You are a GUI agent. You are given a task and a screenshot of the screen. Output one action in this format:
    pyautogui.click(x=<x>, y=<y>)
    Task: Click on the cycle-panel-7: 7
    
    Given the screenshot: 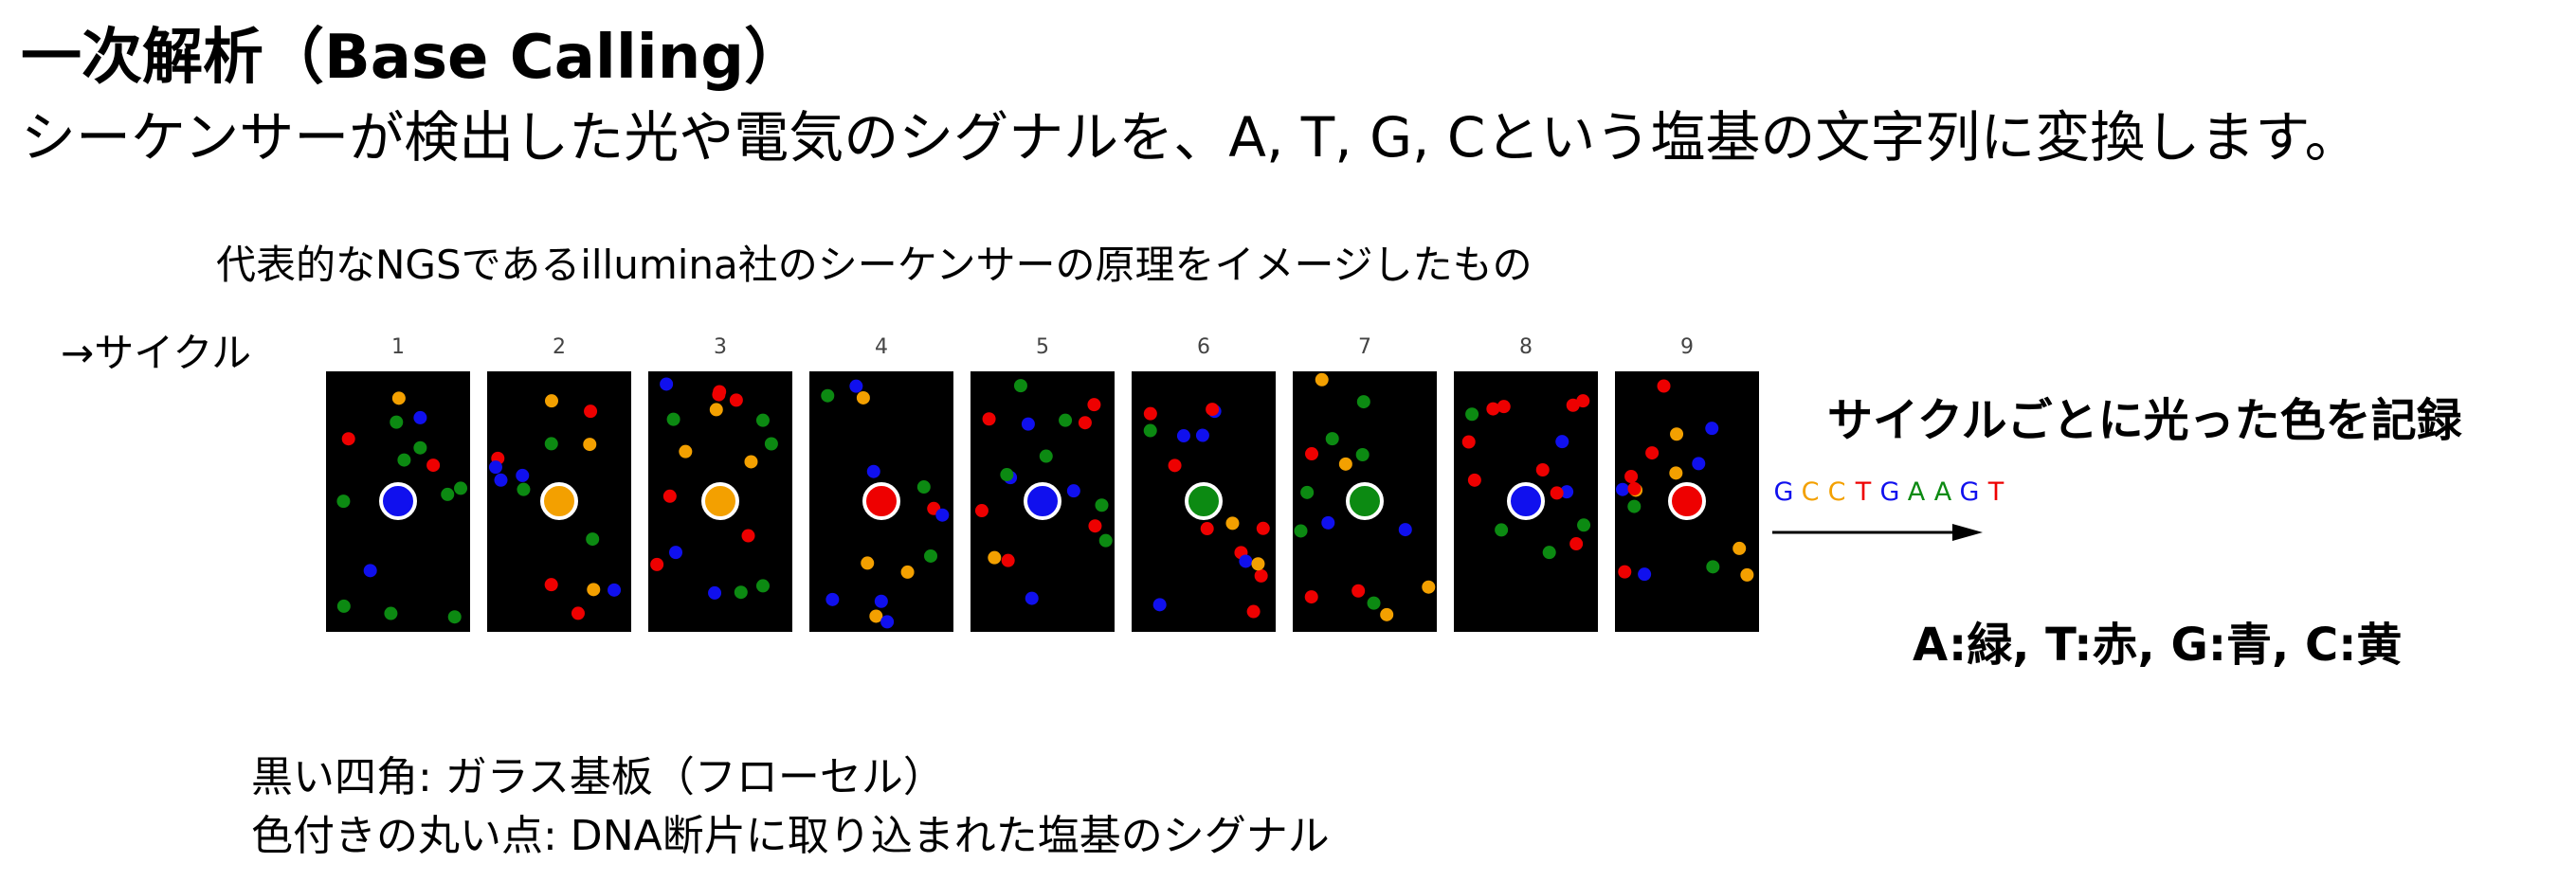 What is the action you would take?
    pyautogui.click(x=1365, y=483)
    